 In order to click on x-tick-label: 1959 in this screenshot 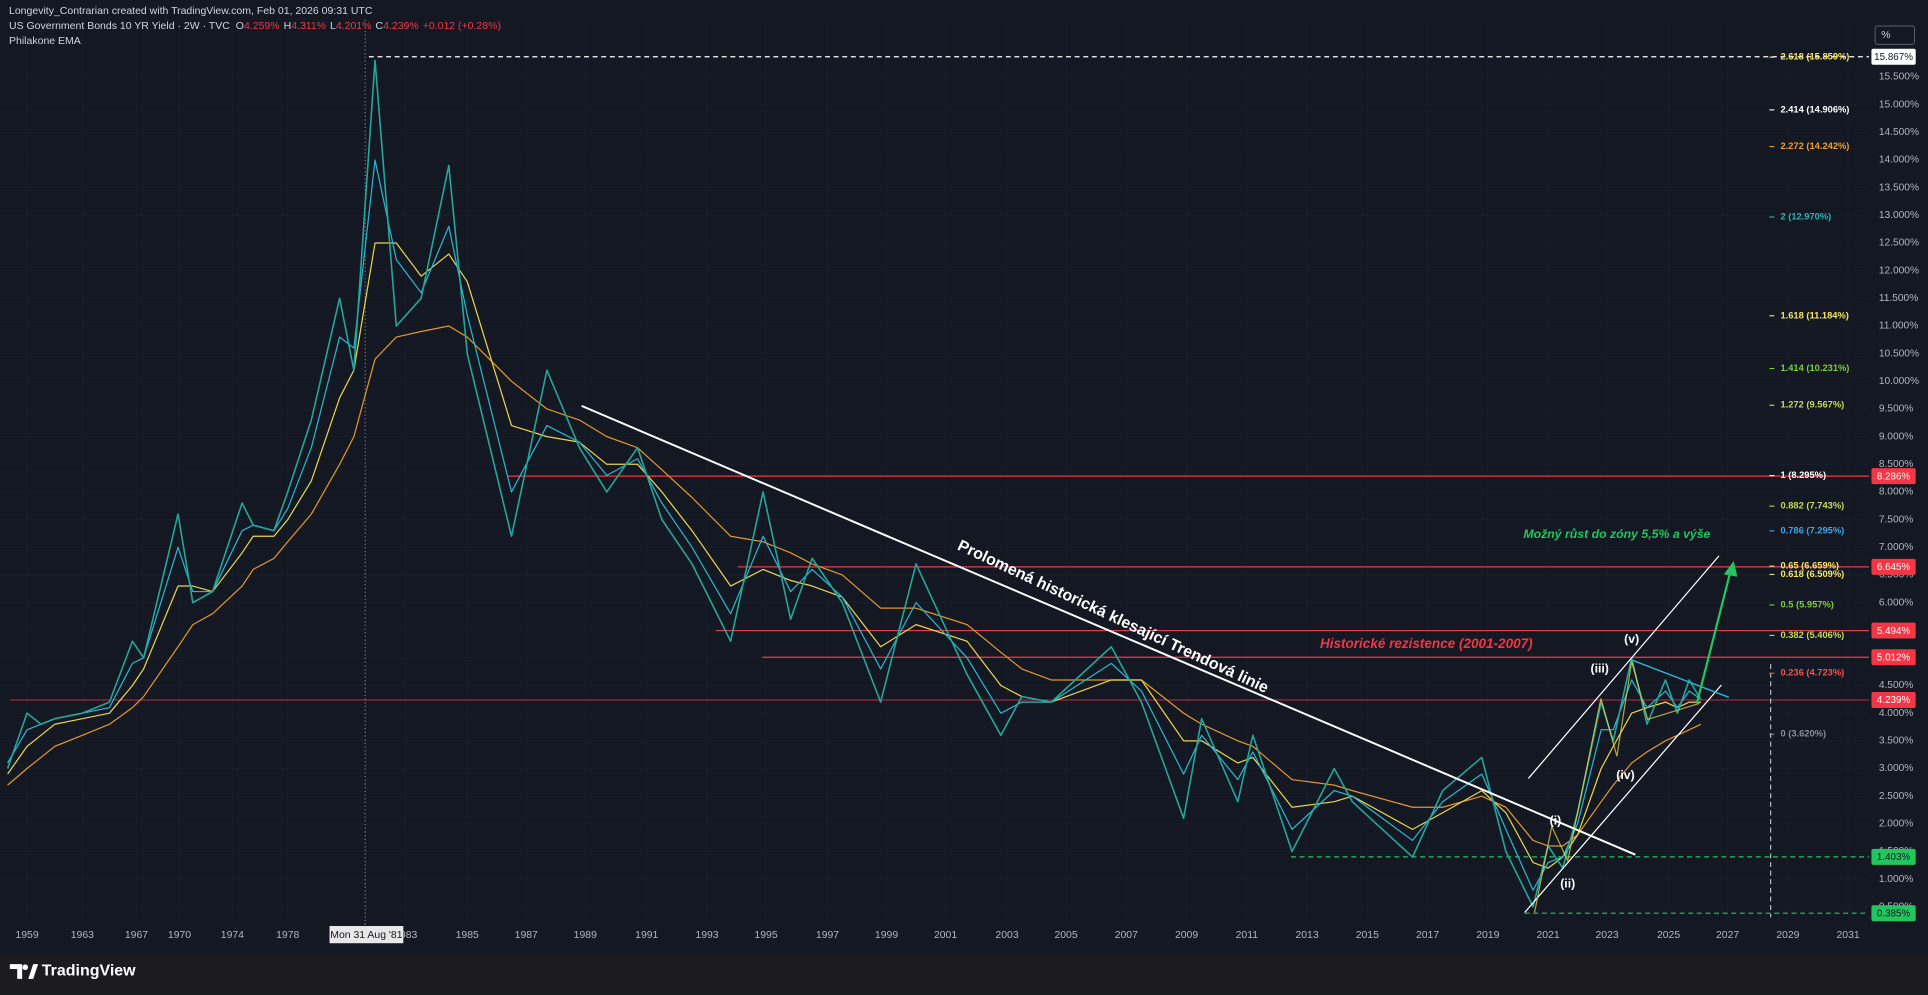, I will do `click(26, 935)`.